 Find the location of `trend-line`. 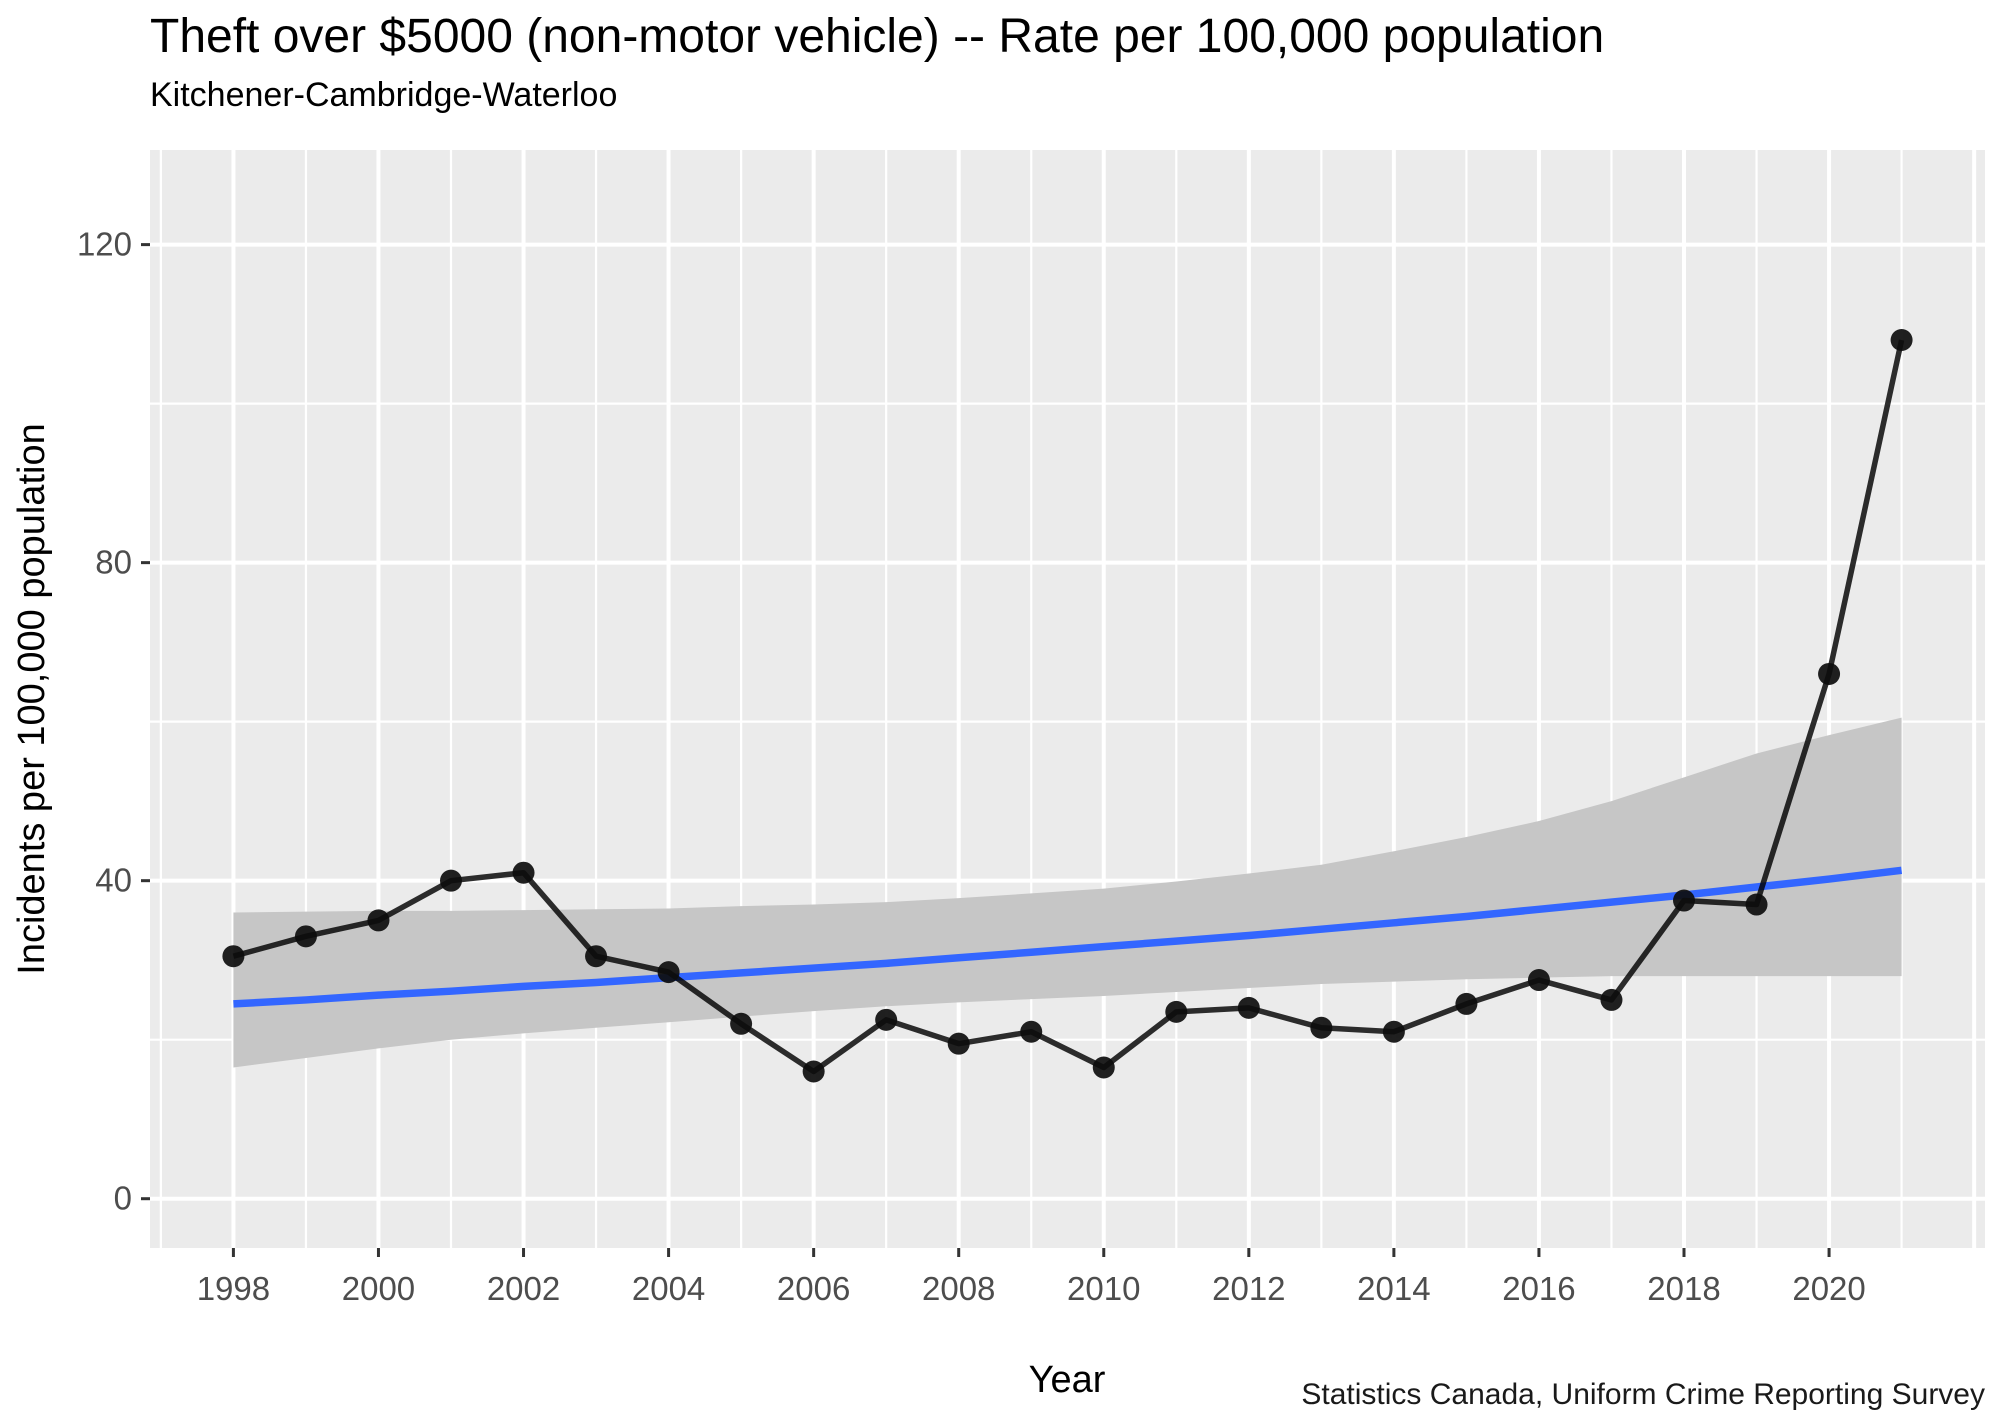

trend-line is located at coordinates (1068, 937).